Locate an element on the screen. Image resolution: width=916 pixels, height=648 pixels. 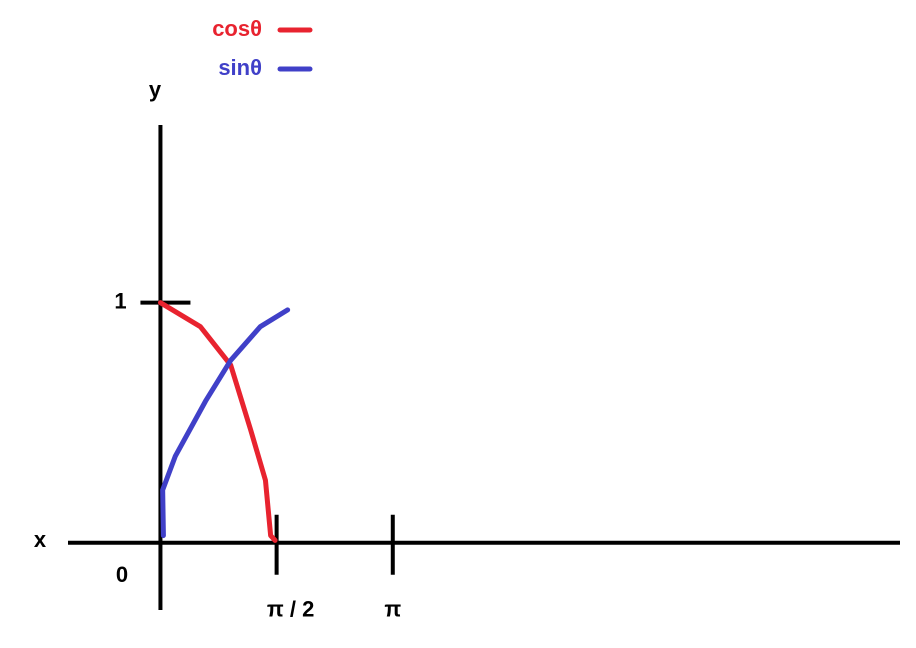
legend-label: cosθ is located at coordinates (237, 28).